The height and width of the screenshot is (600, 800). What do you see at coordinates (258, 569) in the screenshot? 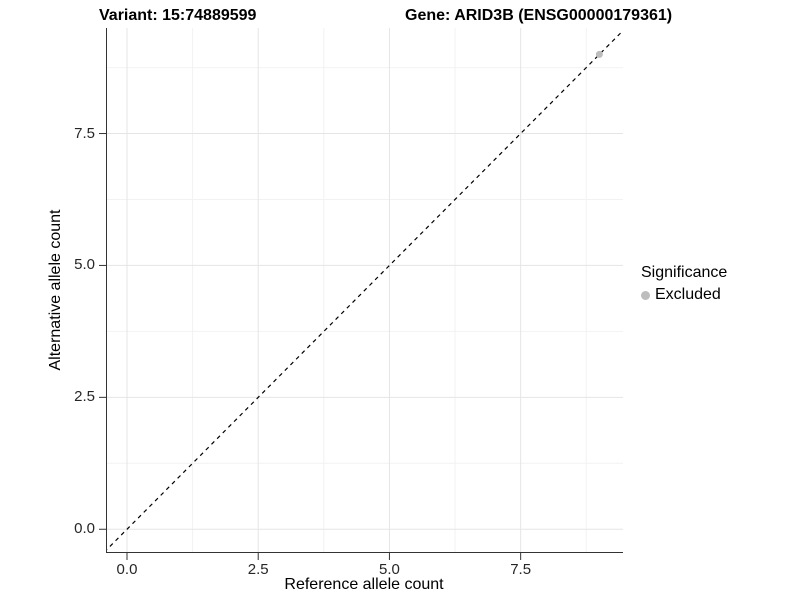
I see `x-tick-label: 2.5` at bounding box center [258, 569].